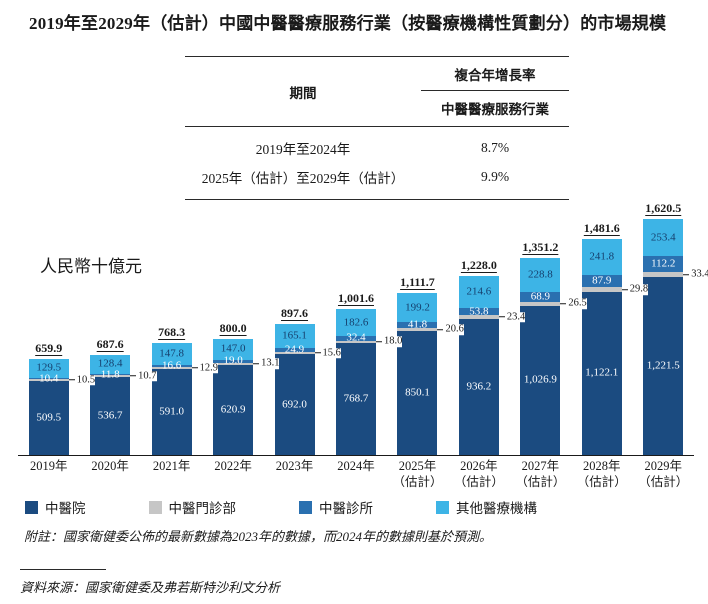  What do you see at coordinates (601, 474) in the screenshot?
I see `x-axis-label-2028年: 2028年 （估計）` at bounding box center [601, 474].